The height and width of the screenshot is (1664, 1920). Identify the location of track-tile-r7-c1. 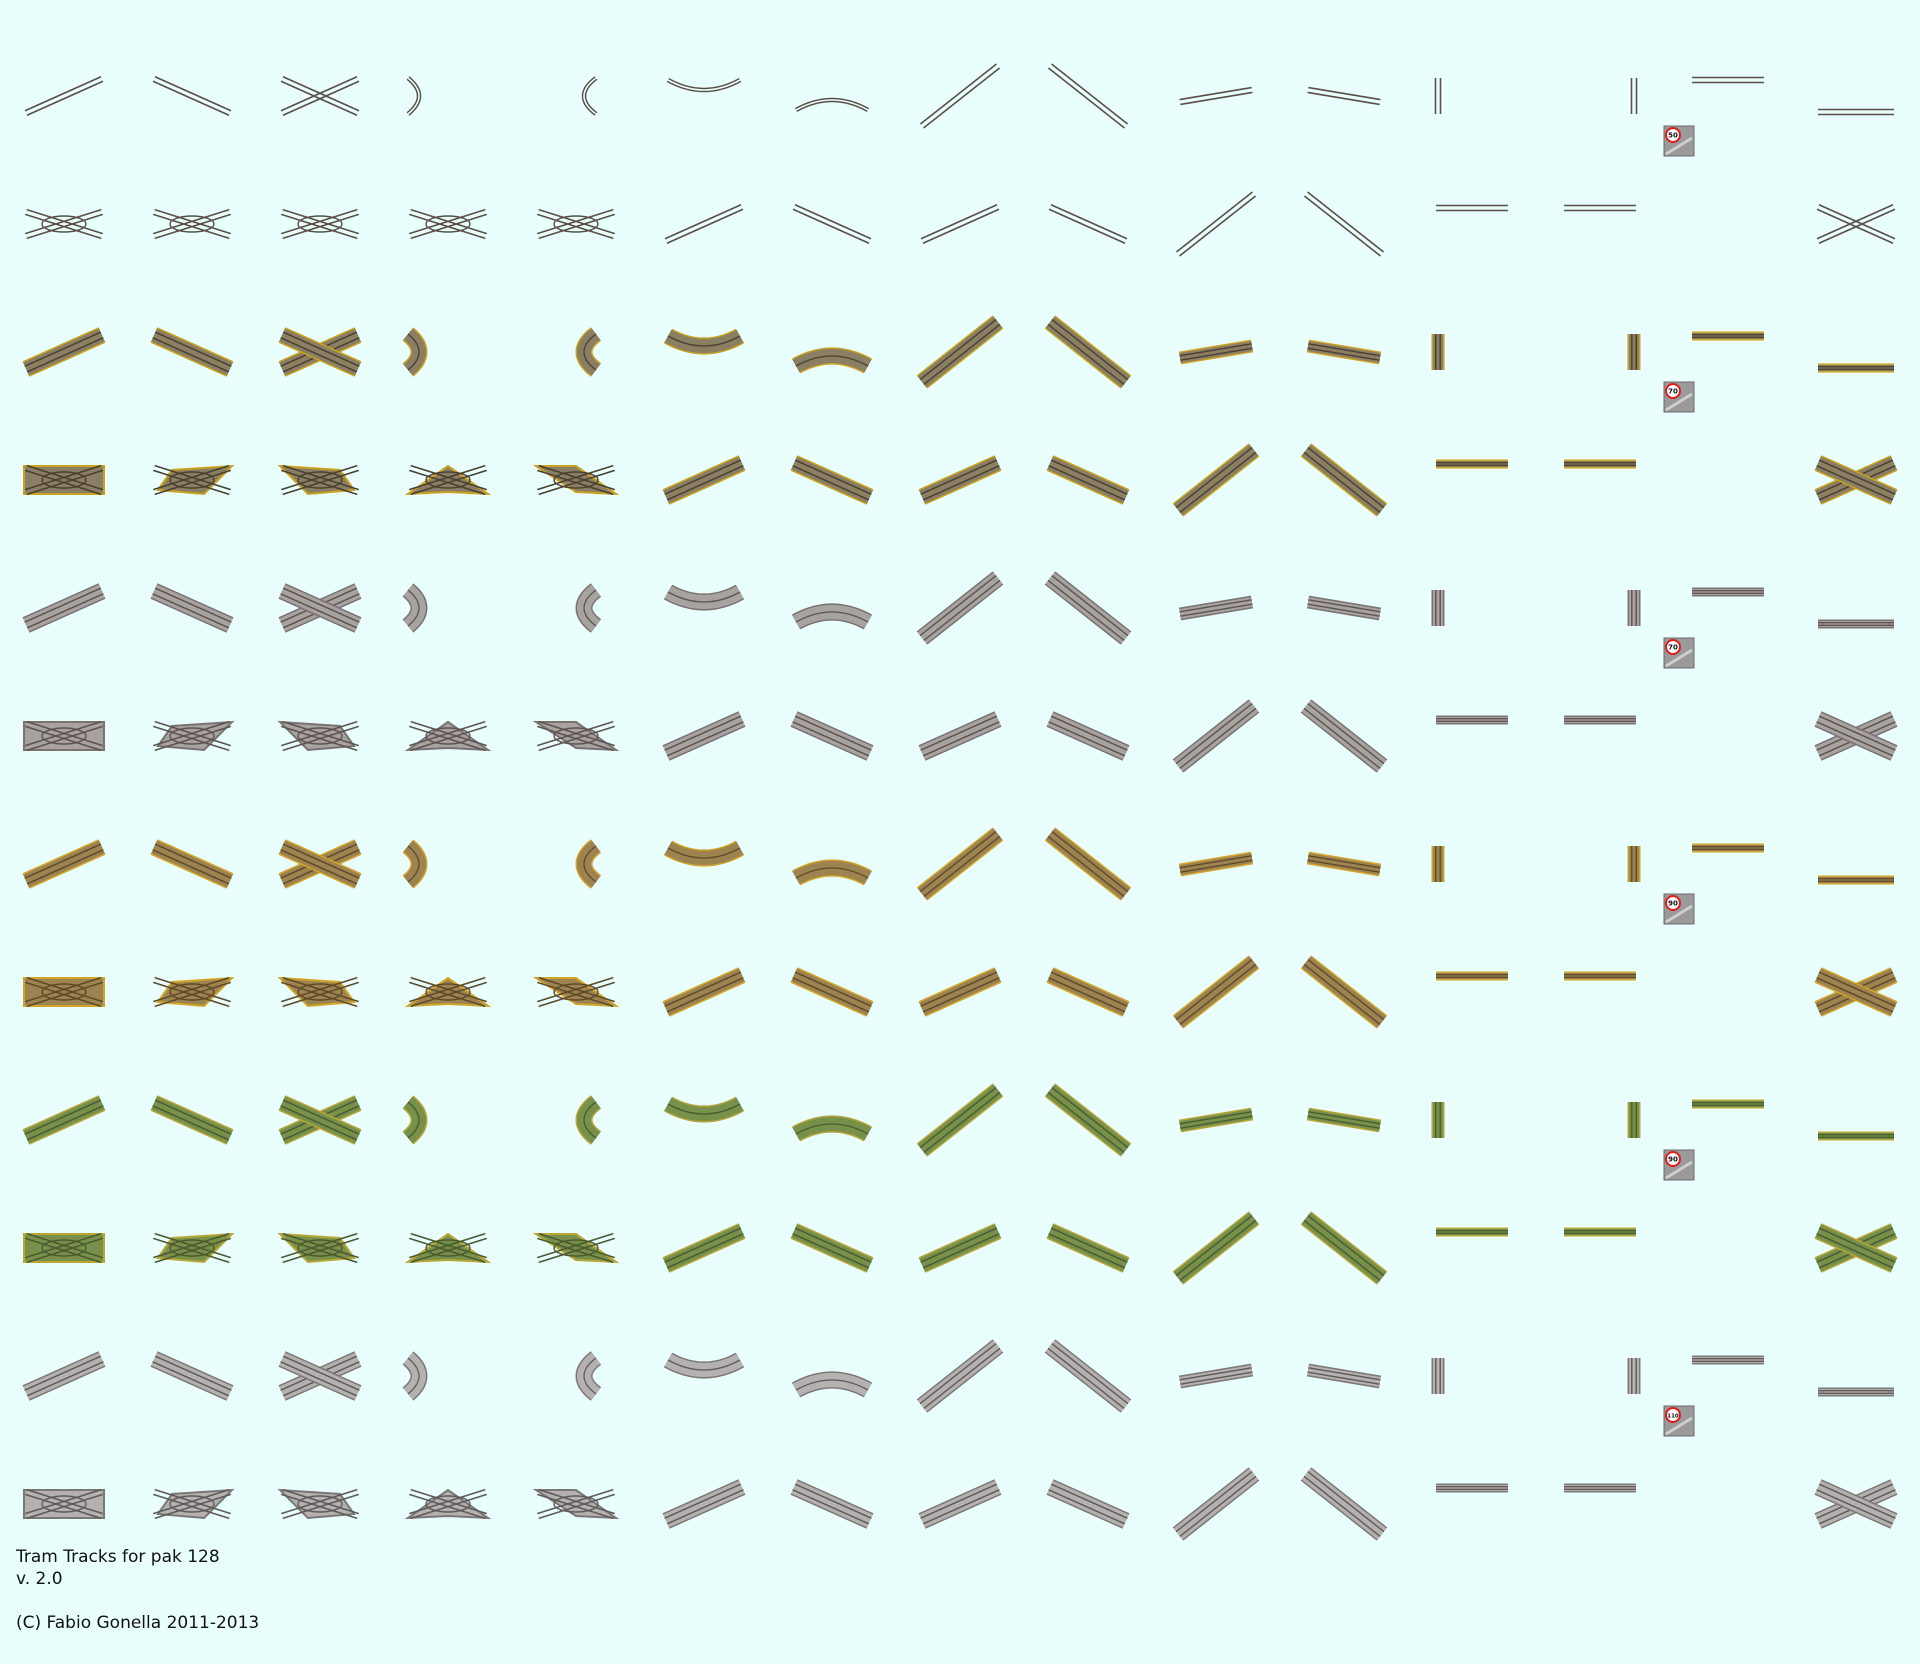
(194, 992).